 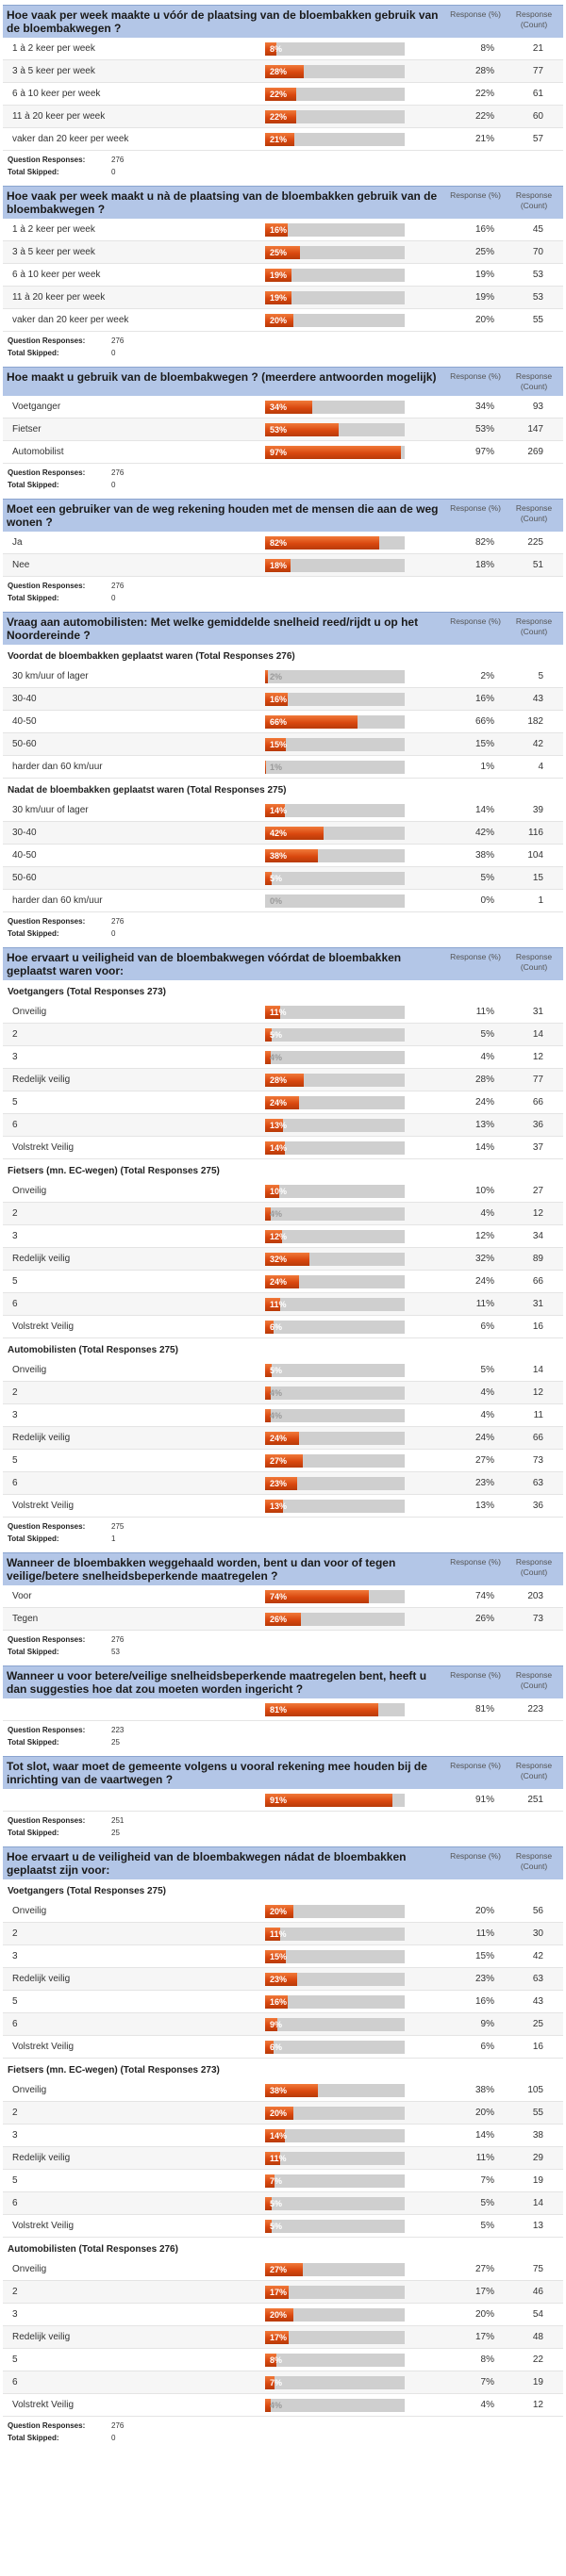 I want to click on bar-percent-label: 8%, so click(x=276, y=48).